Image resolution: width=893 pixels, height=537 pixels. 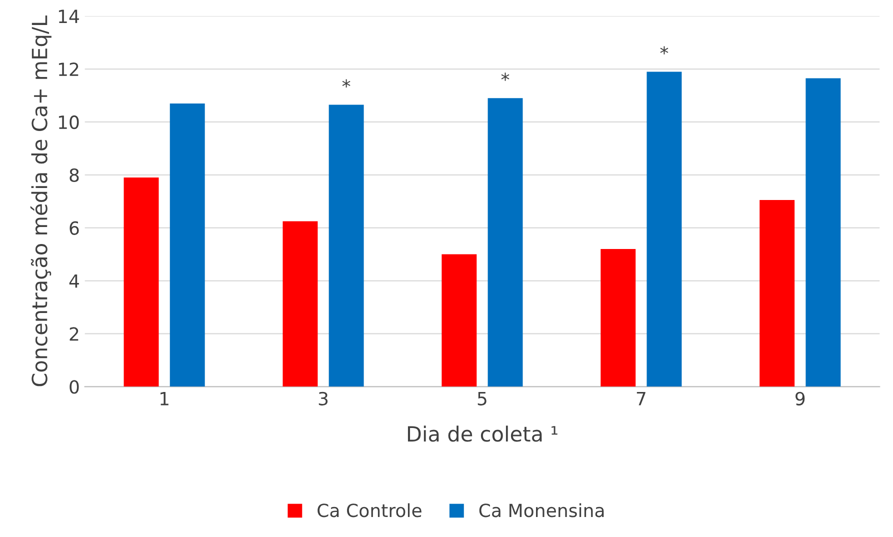 What do you see at coordinates (74, 387) in the screenshot?
I see `y-tick-label: 0` at bounding box center [74, 387].